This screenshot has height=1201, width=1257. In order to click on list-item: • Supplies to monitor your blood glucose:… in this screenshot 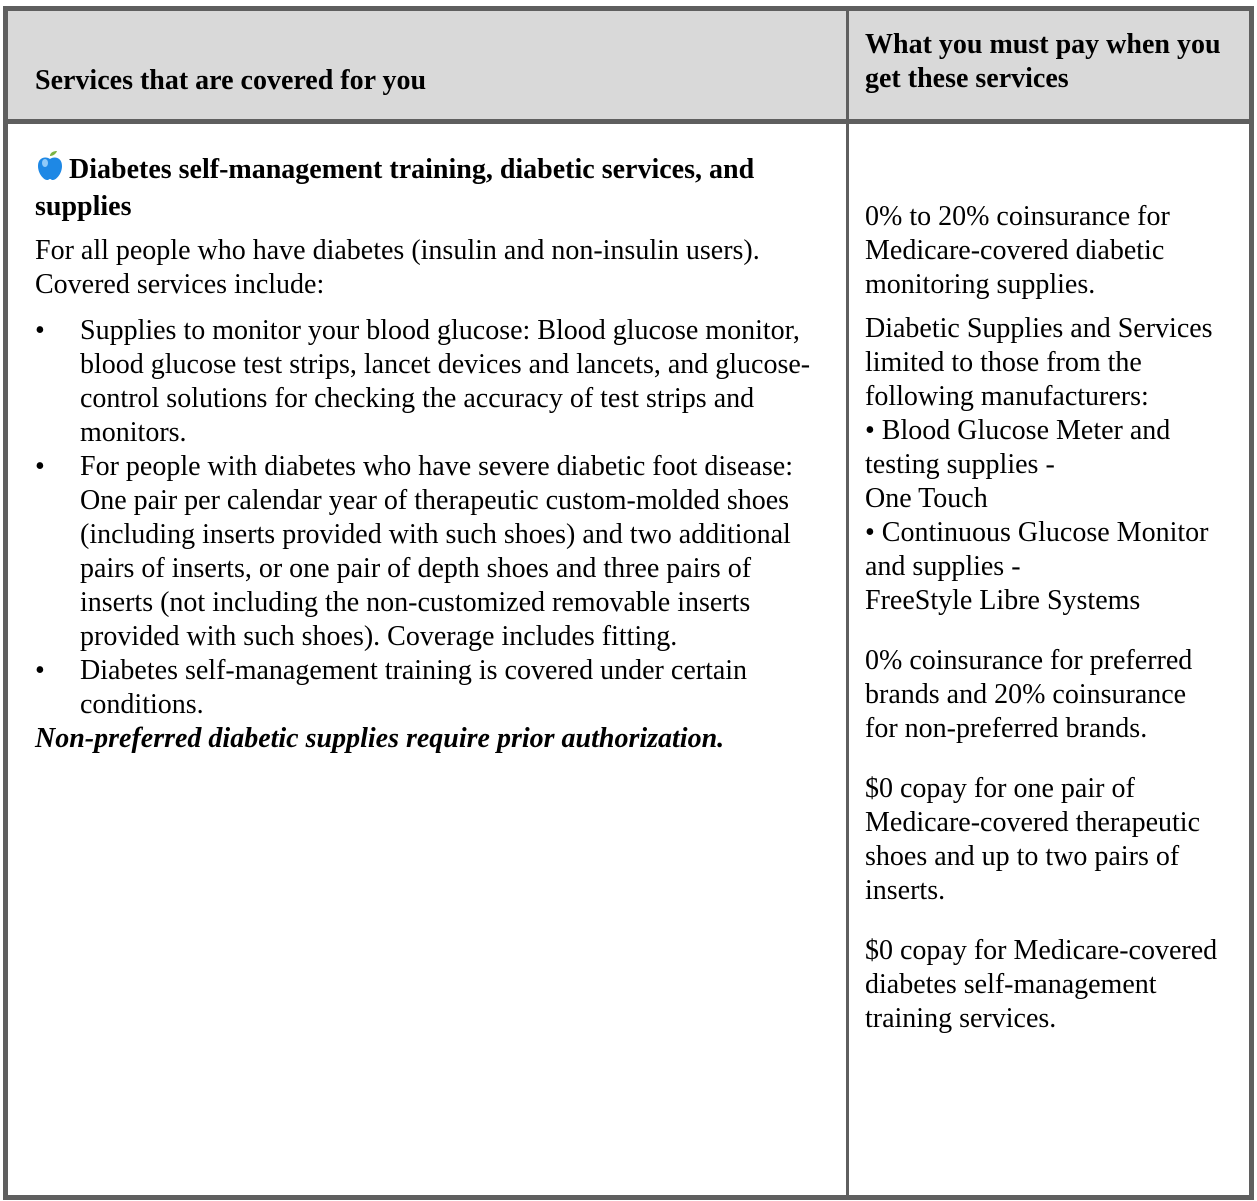, I will do `click(432, 382)`.